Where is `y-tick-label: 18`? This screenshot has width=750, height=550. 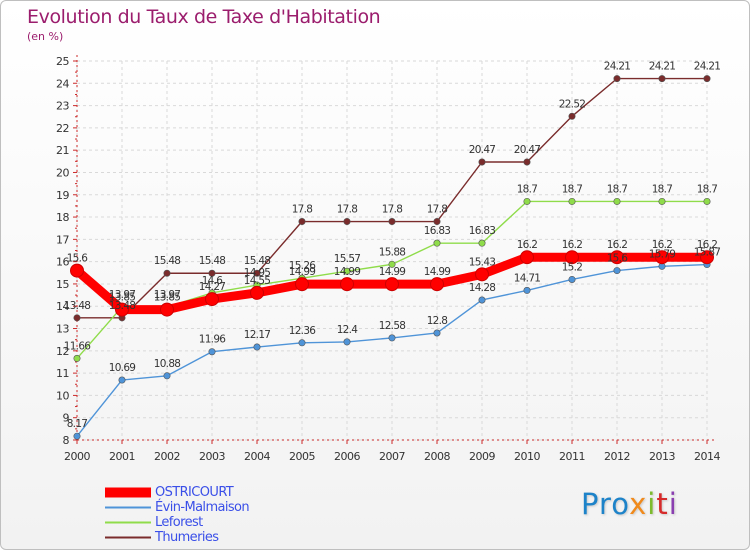
y-tick-label: 18 is located at coordinates (62, 217).